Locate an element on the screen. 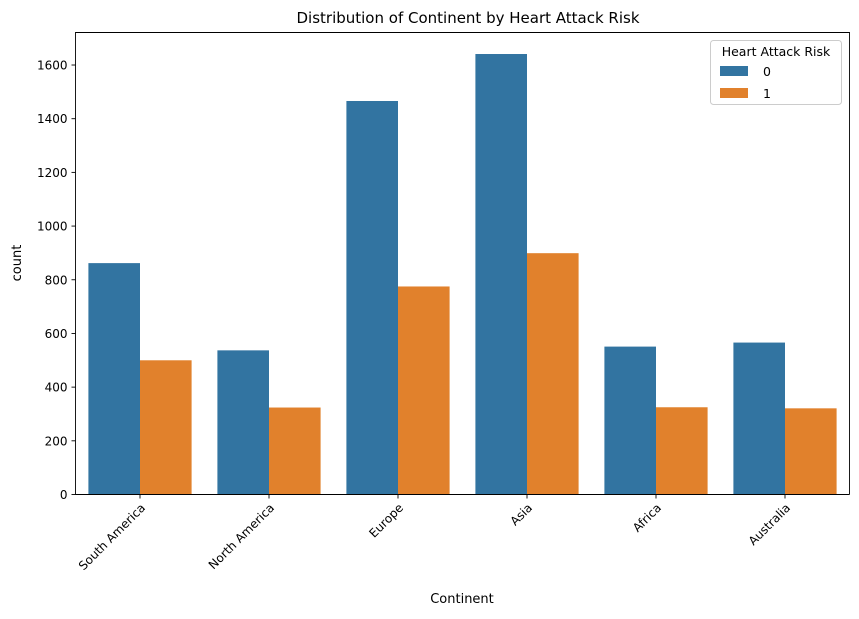 The height and width of the screenshot is (619, 859). y-tick-label: 400 is located at coordinates (56, 388).